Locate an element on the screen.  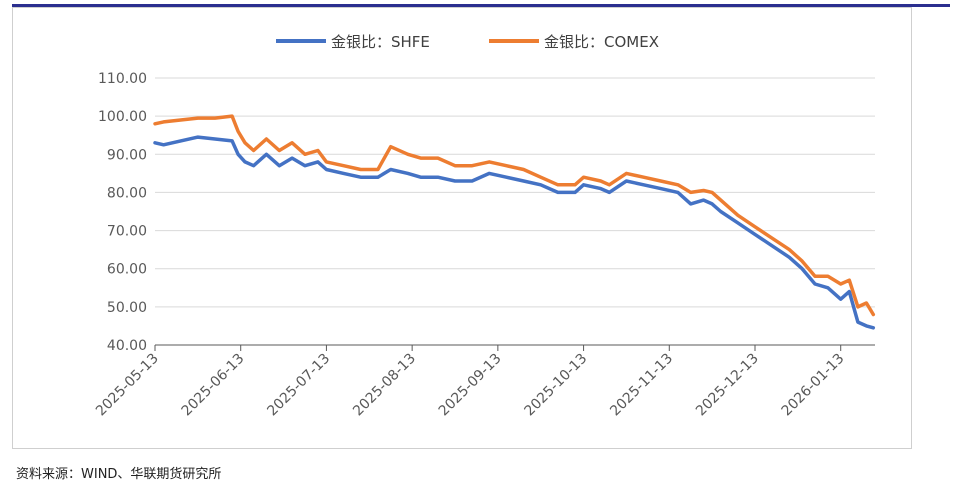
y-tick-label-2: 90.00 is located at coordinates (127, 155).